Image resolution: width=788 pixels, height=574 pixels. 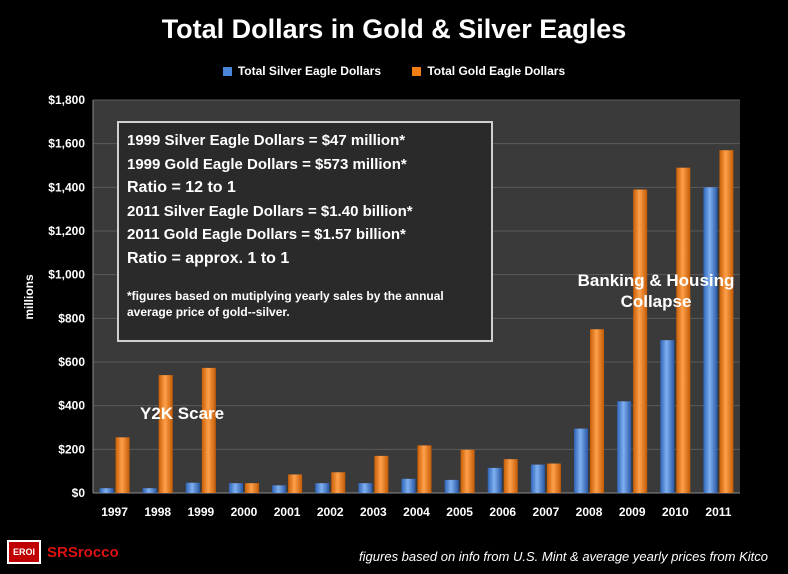 What do you see at coordinates (66, 231) in the screenshot?
I see `y-tick-label: $1,200` at bounding box center [66, 231].